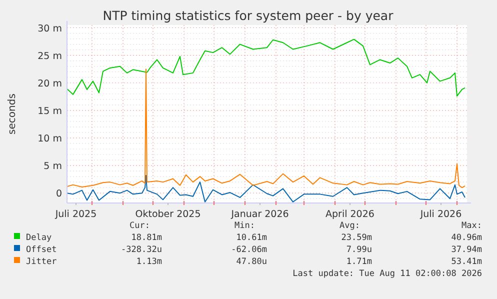 Image resolution: width=497 pixels, height=299 pixels. I want to click on x-tick-label: Juli 2026, so click(440, 214).